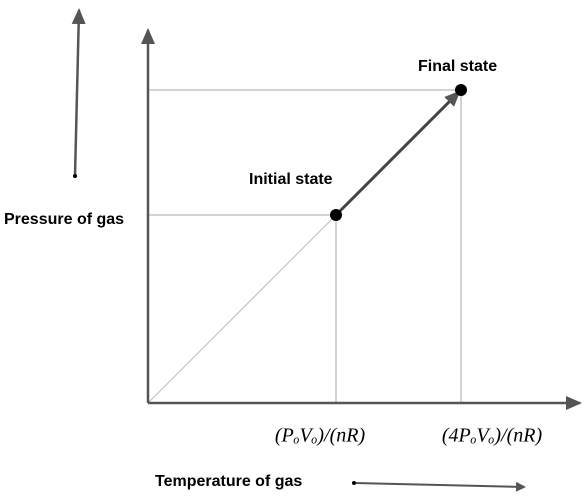 The width and height of the screenshot is (585, 502). Describe the element at coordinates (439, 486) in the screenshot. I see `temperature-arrow` at that location.